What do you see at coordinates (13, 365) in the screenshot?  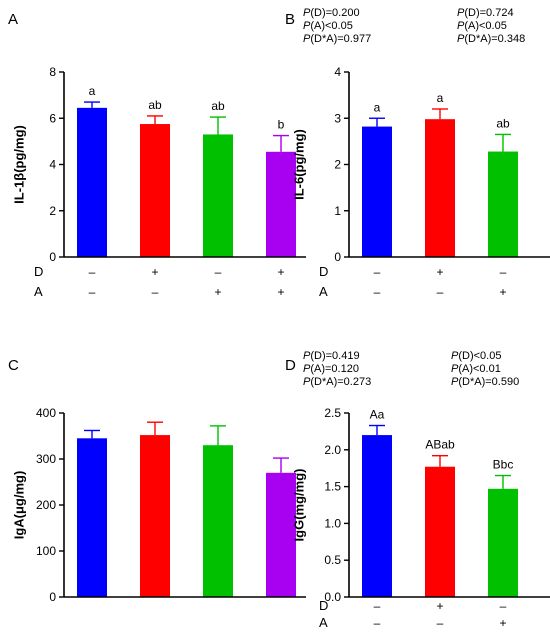 I see `panel-letter: C` at bounding box center [13, 365].